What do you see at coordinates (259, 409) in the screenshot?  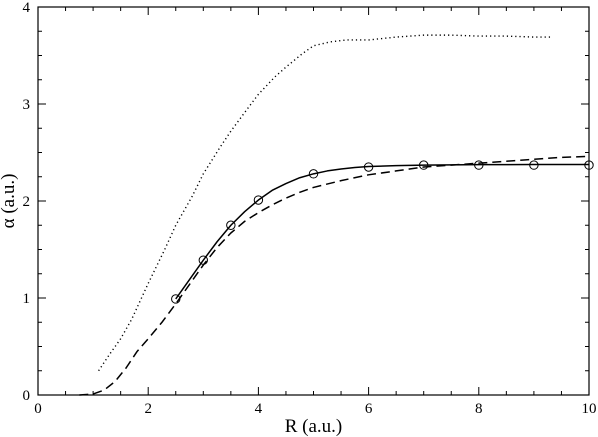 I see `x-tick-label: 4` at bounding box center [259, 409].